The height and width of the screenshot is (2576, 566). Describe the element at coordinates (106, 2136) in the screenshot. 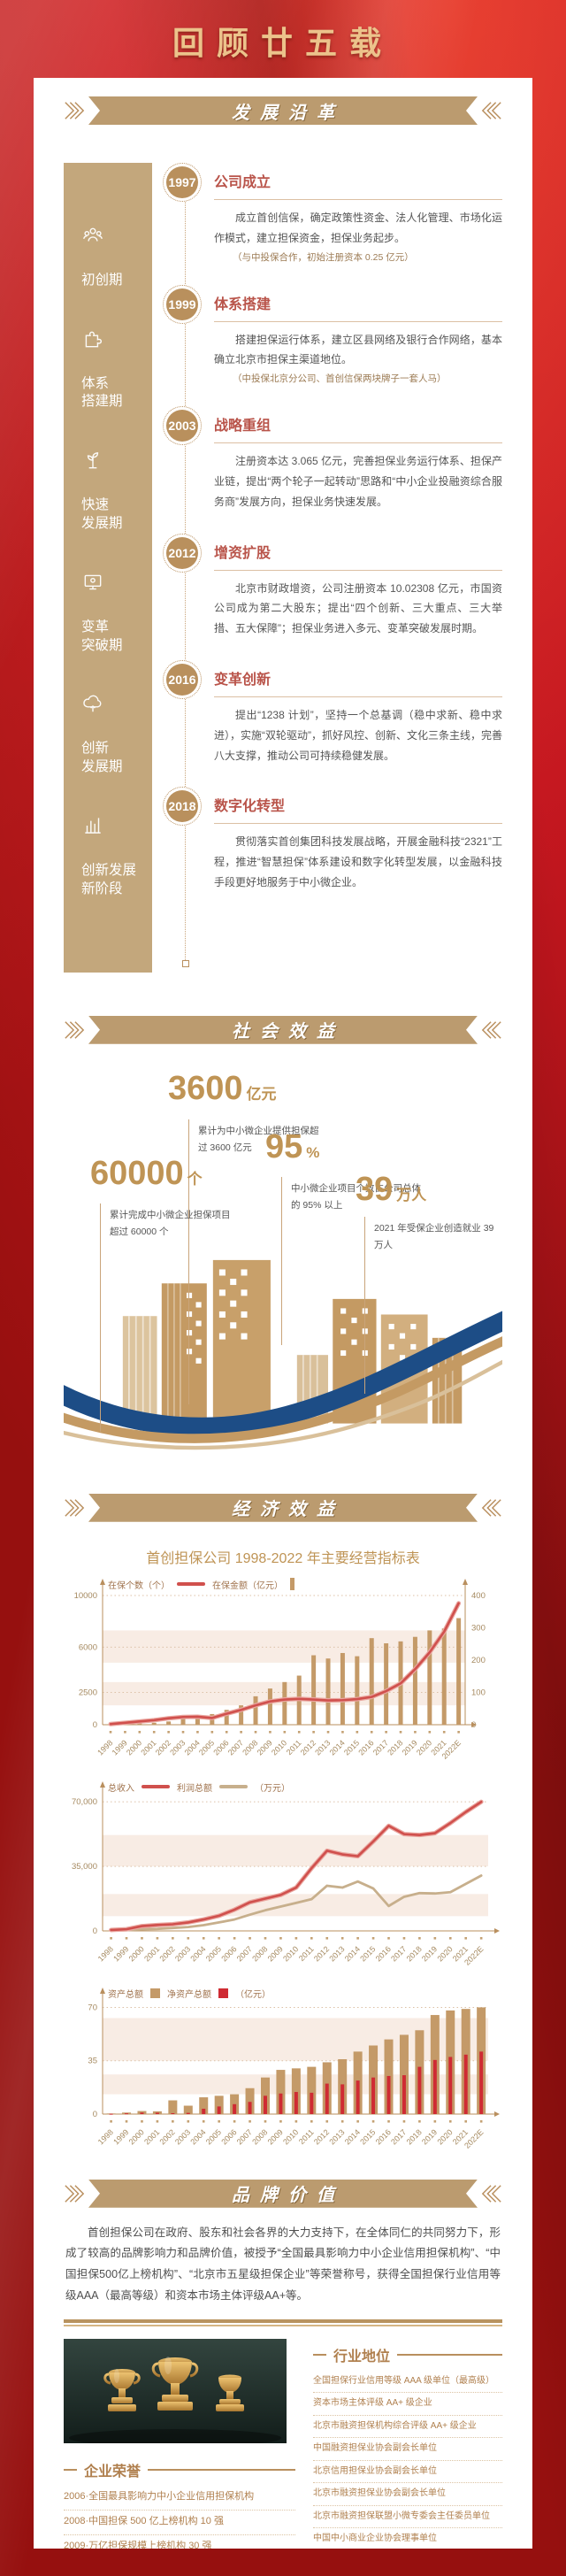

I see `svg-text: 1998` at that location.